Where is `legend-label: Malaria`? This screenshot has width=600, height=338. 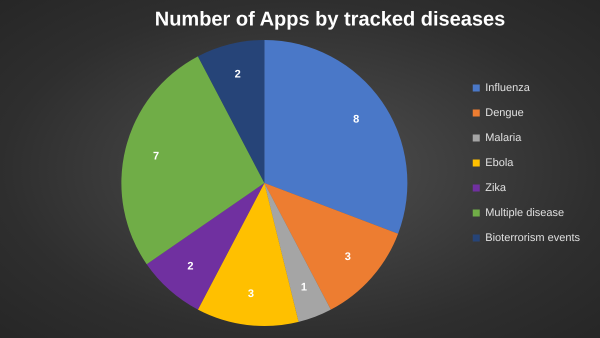
legend-label: Malaria is located at coordinates (503, 138).